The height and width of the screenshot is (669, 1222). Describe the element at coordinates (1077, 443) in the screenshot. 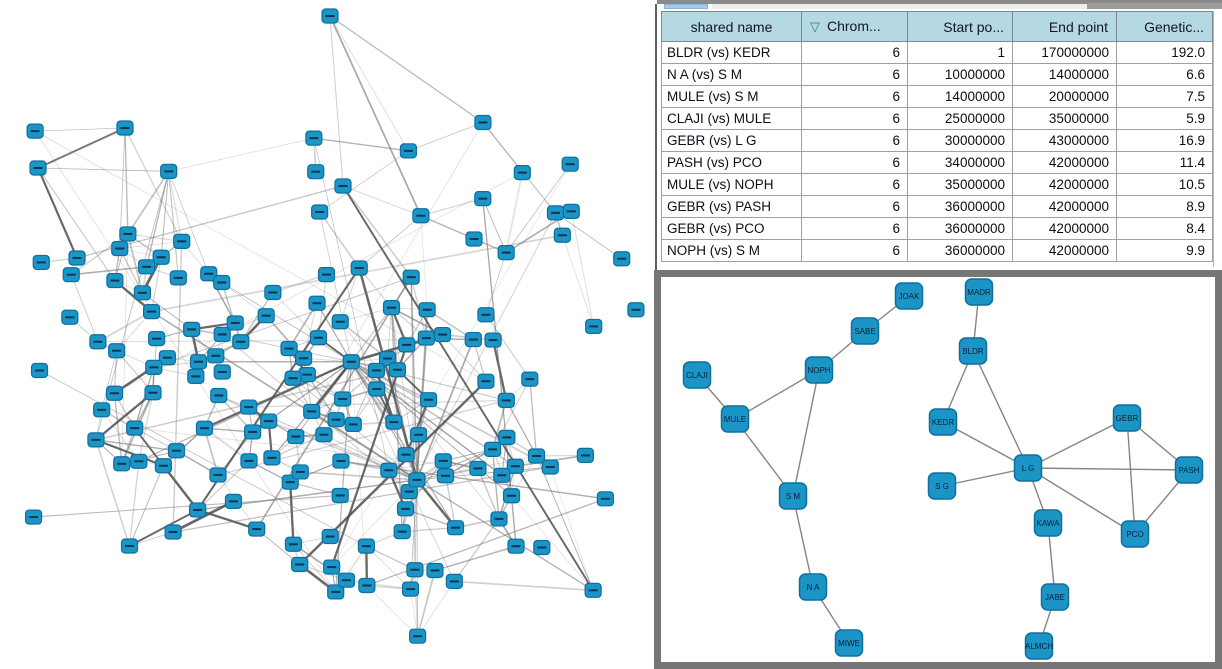

I see `detail-edge-LG-GEBR` at that location.